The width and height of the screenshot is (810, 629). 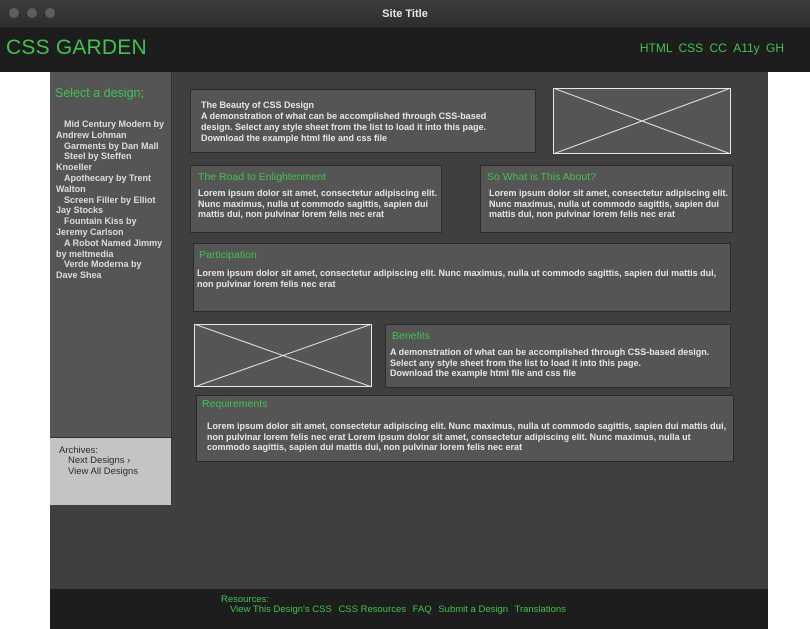 I want to click on intro-title: The Beauty of CSS Design, so click(x=258, y=105).